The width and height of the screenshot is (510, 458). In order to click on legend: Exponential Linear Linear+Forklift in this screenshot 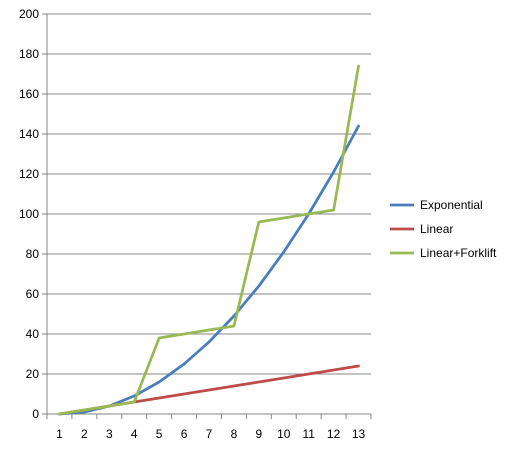, I will do `click(443, 229)`.